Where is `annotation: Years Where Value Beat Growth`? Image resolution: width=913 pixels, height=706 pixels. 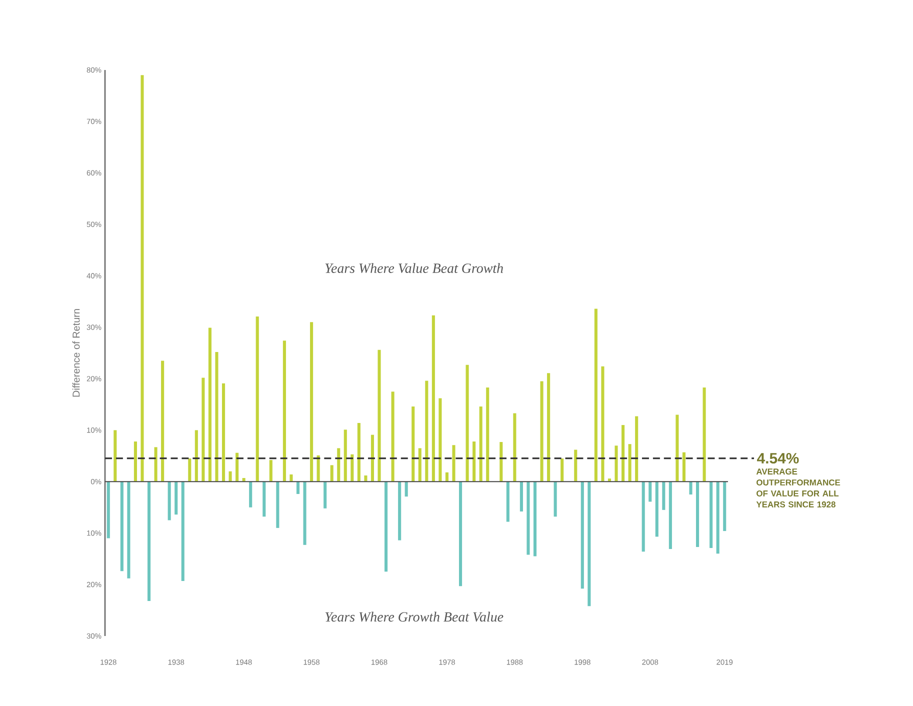
annotation: Years Where Value Beat Growth is located at coordinates (414, 268).